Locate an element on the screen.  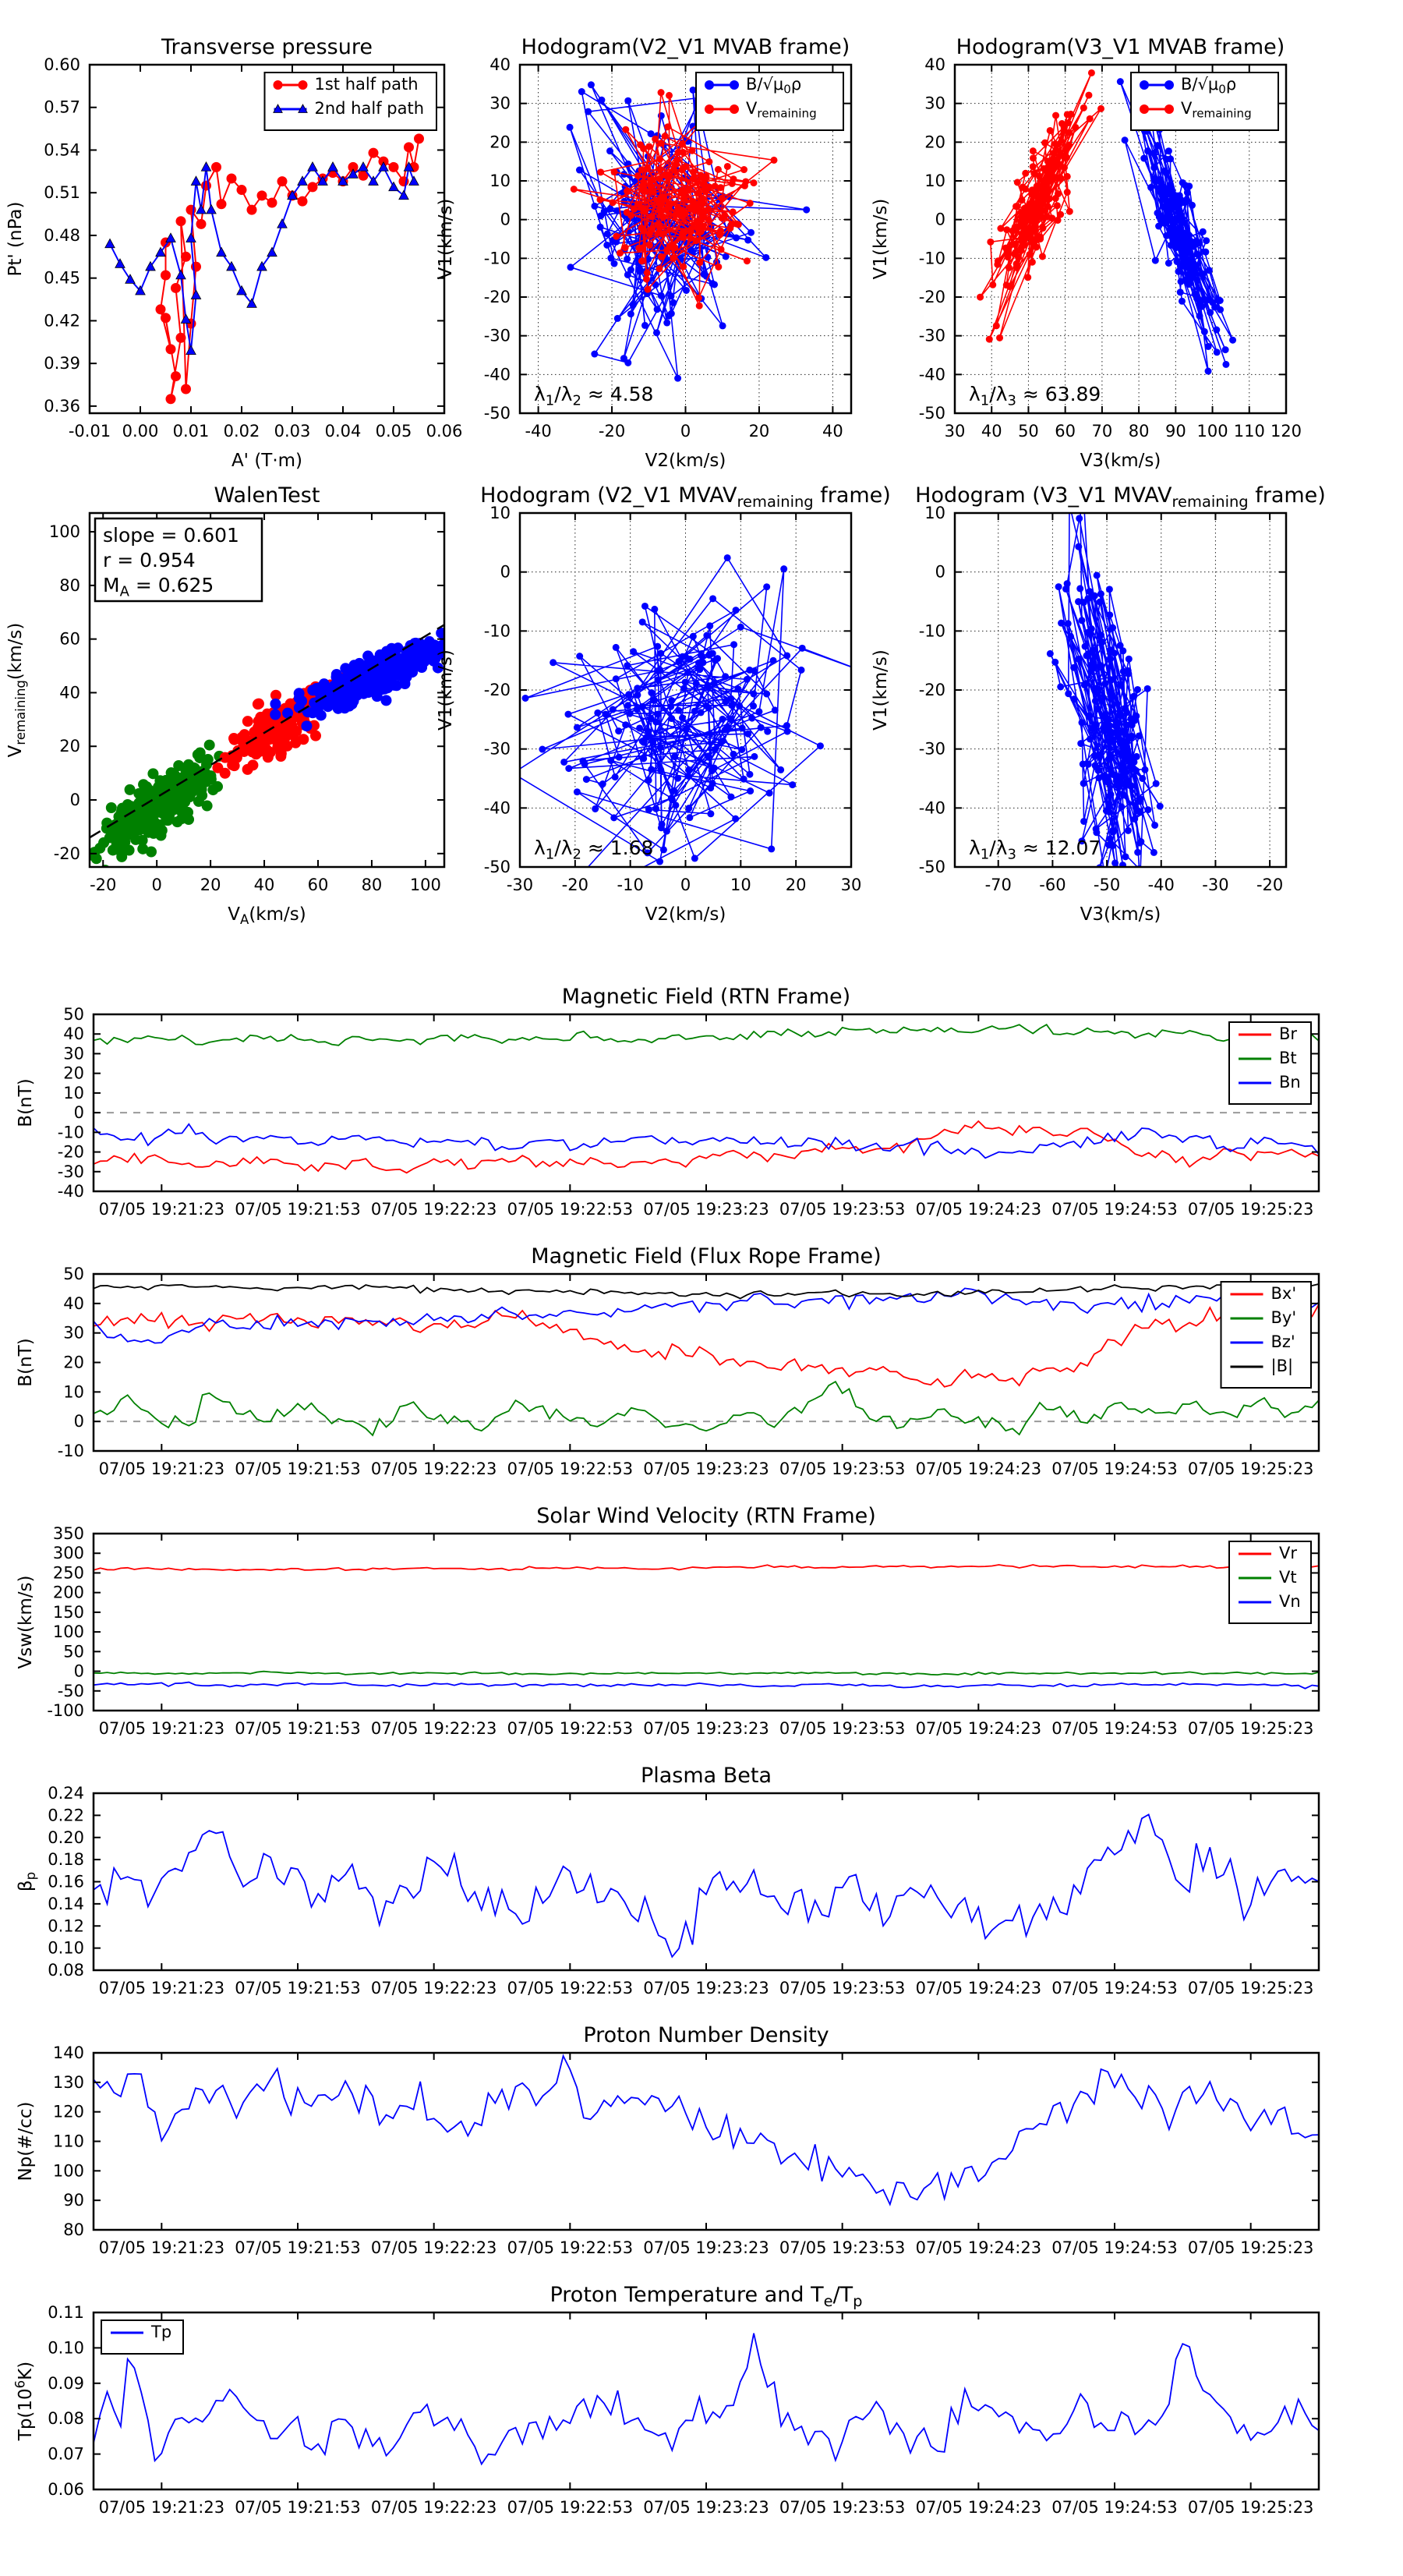
series-V is located at coordinates (1105, 690).